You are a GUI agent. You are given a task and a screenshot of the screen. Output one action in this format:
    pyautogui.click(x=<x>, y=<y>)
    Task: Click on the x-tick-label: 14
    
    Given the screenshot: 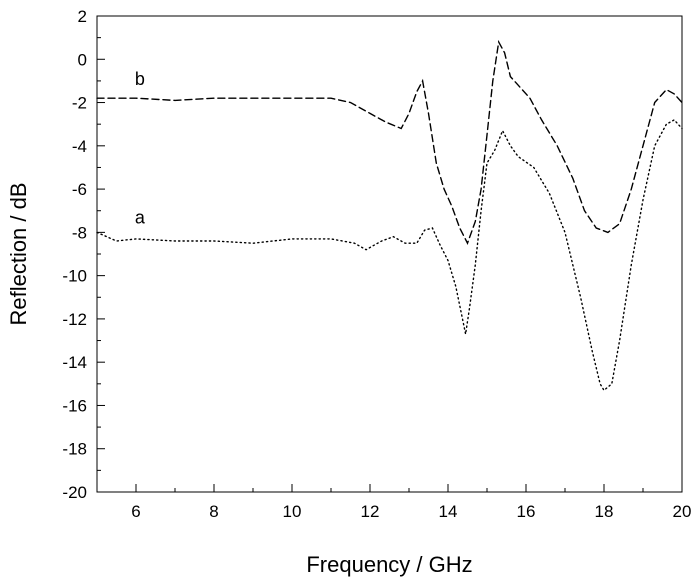 What is the action you would take?
    pyautogui.click(x=448, y=511)
    